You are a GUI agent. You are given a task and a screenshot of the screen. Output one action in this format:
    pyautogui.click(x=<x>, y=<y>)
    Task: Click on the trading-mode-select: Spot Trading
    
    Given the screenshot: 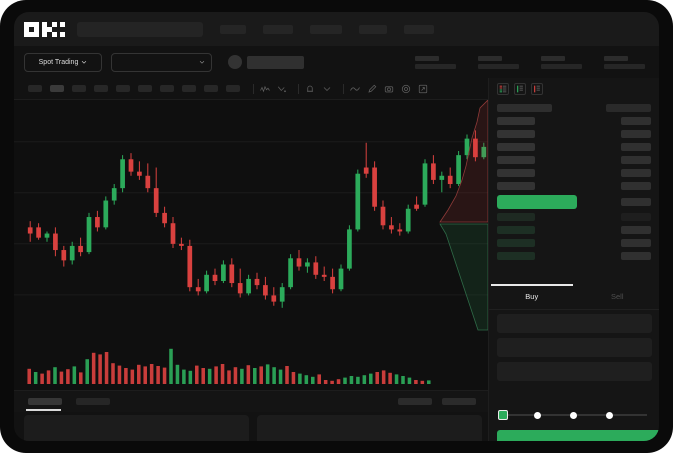 What is the action you would take?
    pyautogui.click(x=63, y=62)
    